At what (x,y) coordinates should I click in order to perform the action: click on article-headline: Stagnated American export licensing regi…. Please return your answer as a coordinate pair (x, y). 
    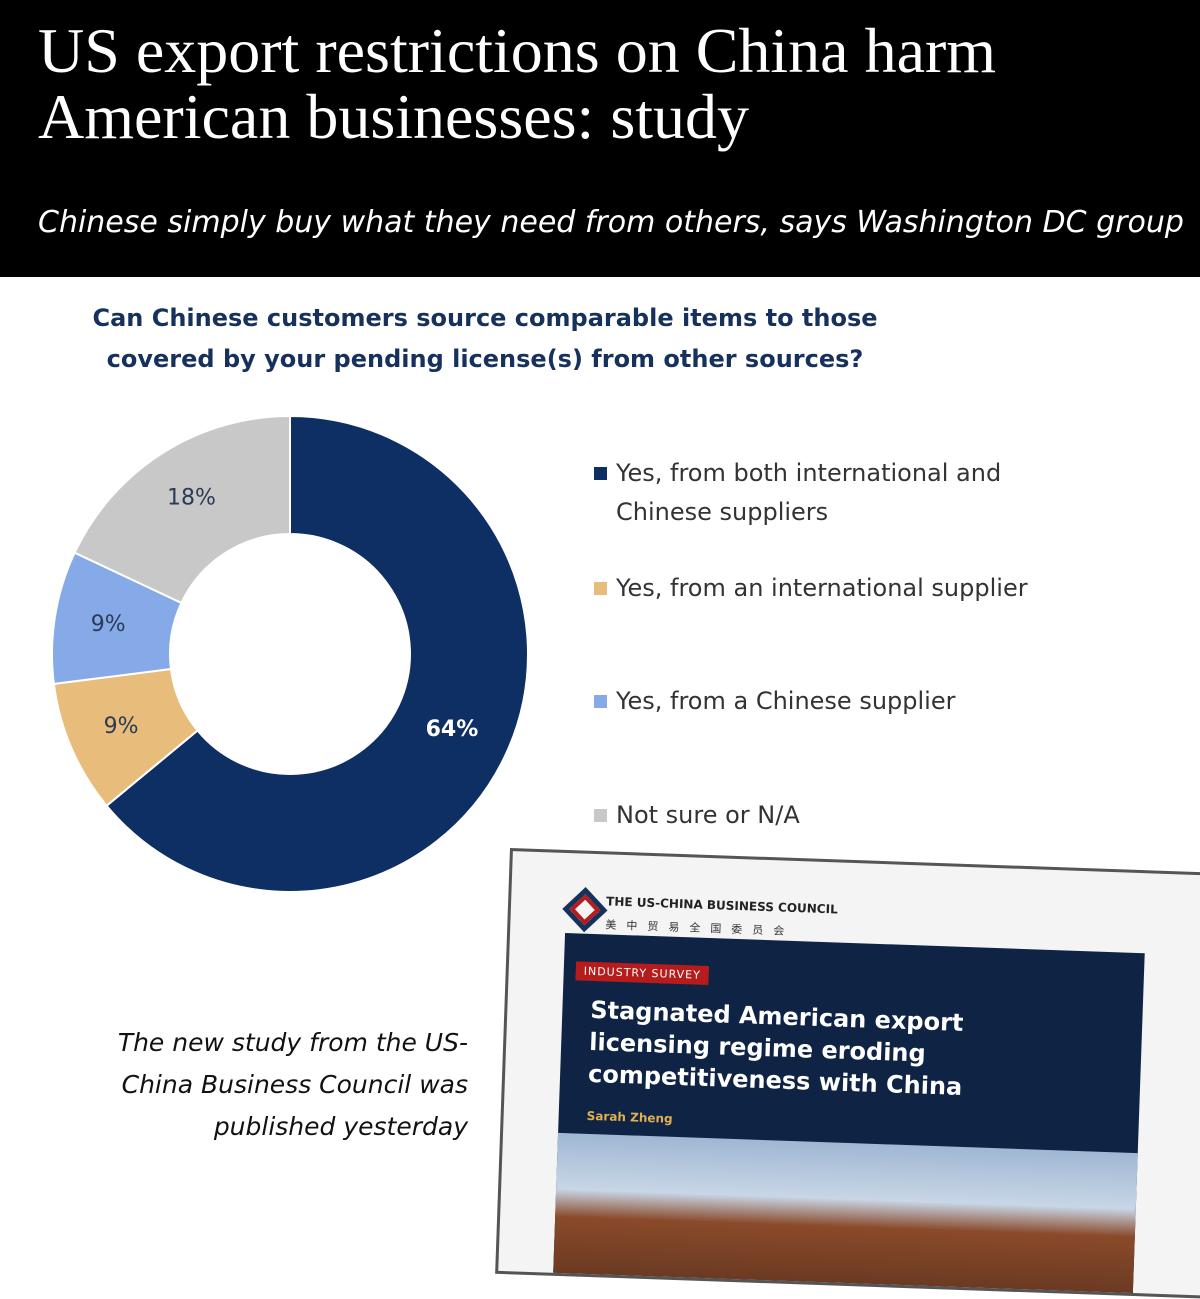
    Looking at the image, I should click on (775, 1048).